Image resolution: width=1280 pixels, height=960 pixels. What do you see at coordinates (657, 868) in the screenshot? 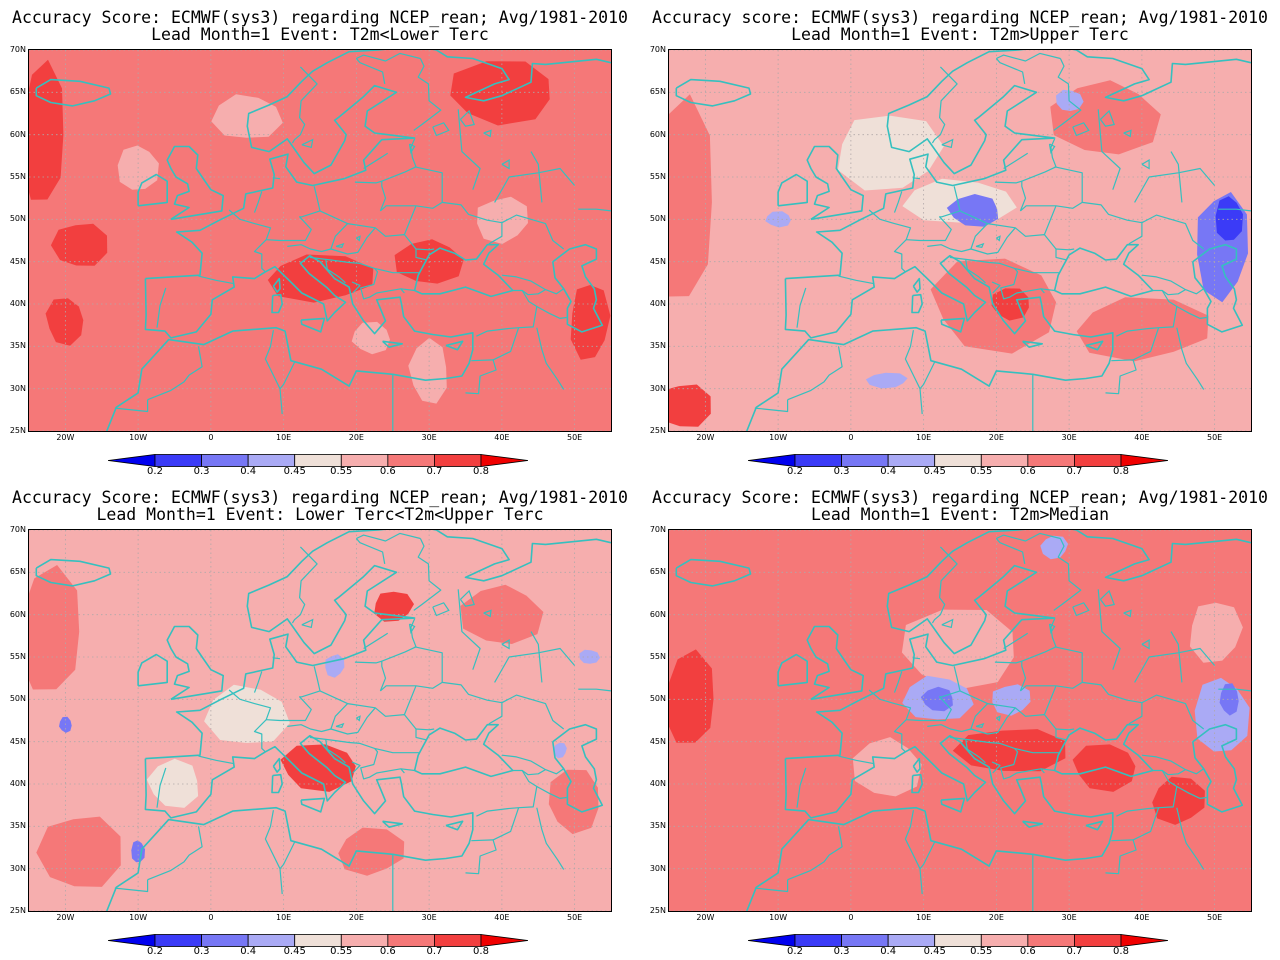
I see `lat-tick-label: 30N` at bounding box center [657, 868].